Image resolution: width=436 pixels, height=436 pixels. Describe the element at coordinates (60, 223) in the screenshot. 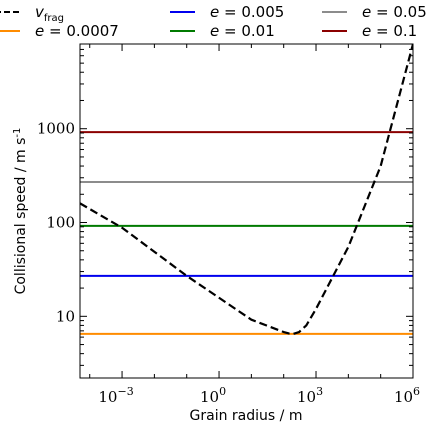

I see `y-tick-label: 100` at that location.